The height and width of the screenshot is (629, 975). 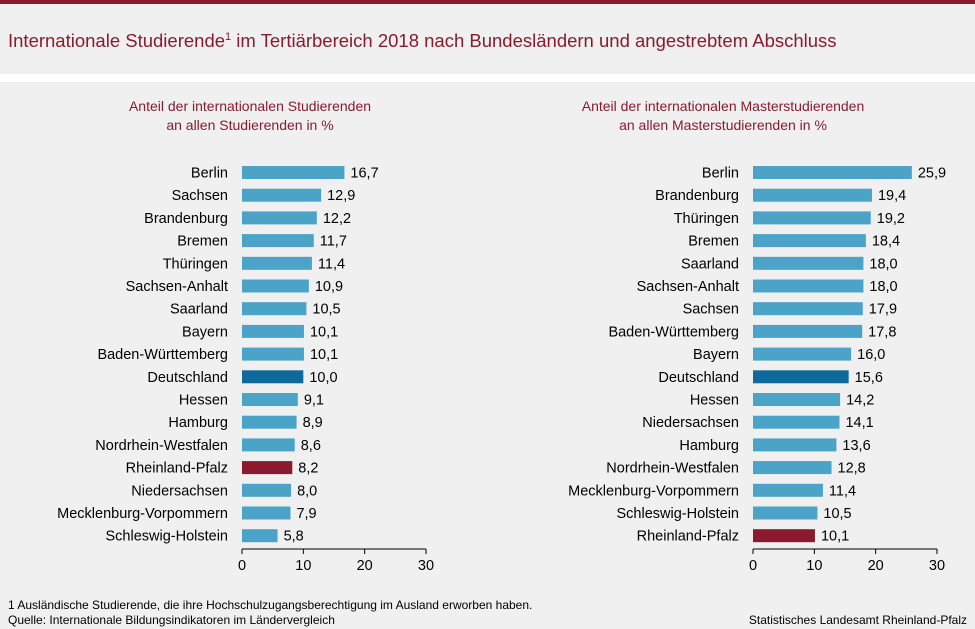 I want to click on left-value-label: 11,4, so click(x=331, y=264).